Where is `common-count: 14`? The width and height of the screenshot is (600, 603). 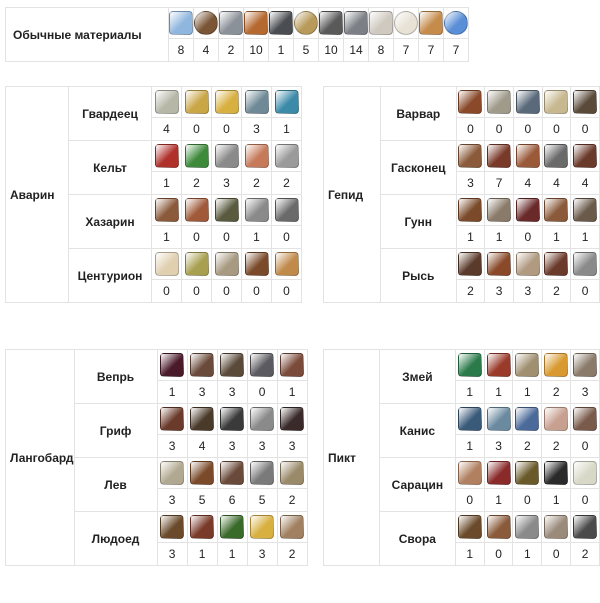 common-count: 14 is located at coordinates (356, 50).